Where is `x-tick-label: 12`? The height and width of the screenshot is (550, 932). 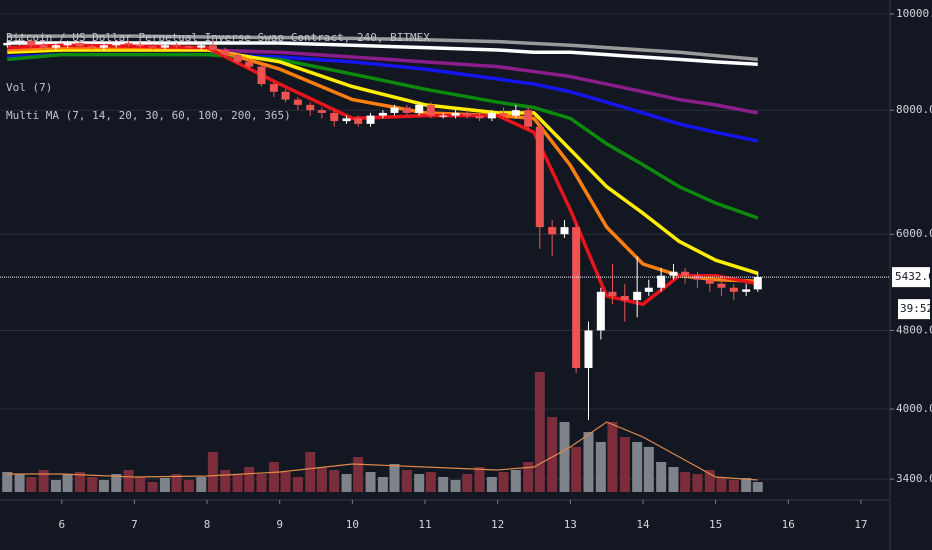 x-tick-label: 12 is located at coordinates (497, 524).